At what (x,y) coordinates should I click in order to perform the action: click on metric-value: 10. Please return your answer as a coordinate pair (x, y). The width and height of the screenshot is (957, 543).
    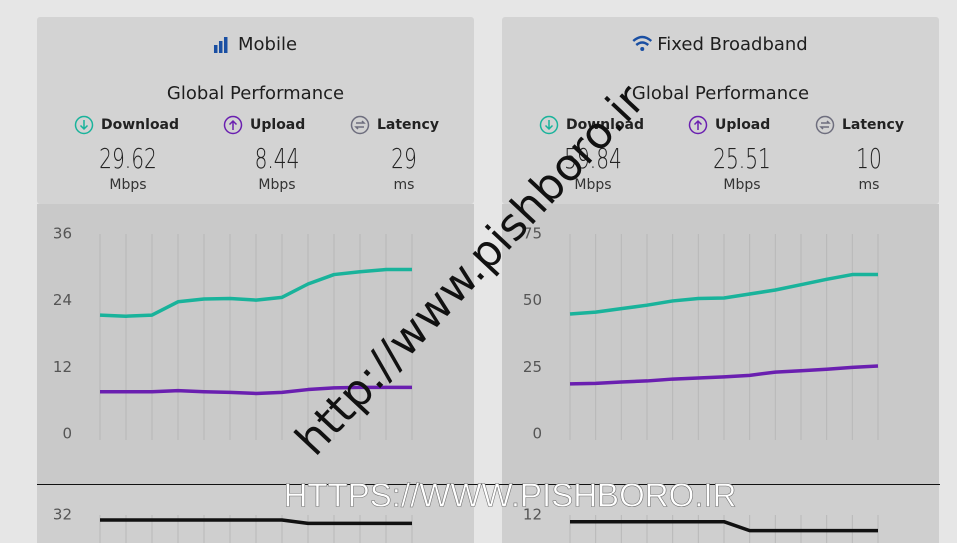
    Looking at the image, I should click on (869, 158).